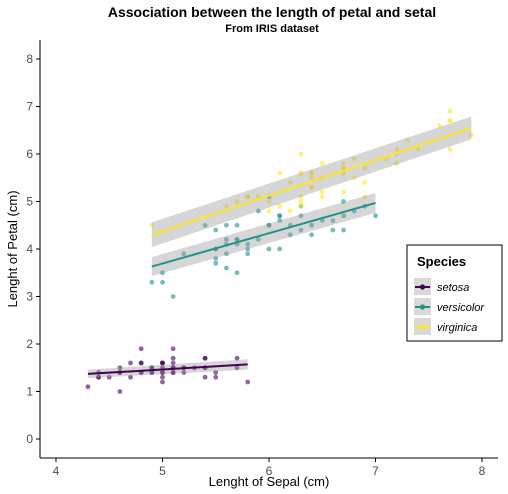 The height and width of the screenshot is (494, 508). What do you see at coordinates (162, 471) in the screenshot?
I see `x-tick-label: 5` at bounding box center [162, 471].